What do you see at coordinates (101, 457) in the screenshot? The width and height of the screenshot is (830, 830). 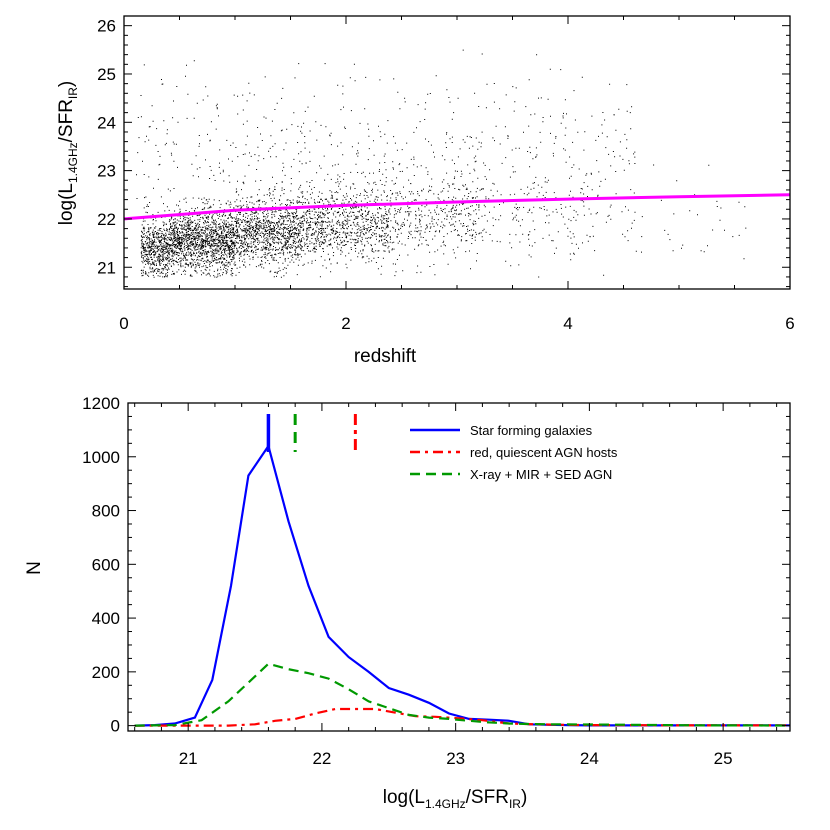 I see `y-tick-label: 1000` at bounding box center [101, 457].